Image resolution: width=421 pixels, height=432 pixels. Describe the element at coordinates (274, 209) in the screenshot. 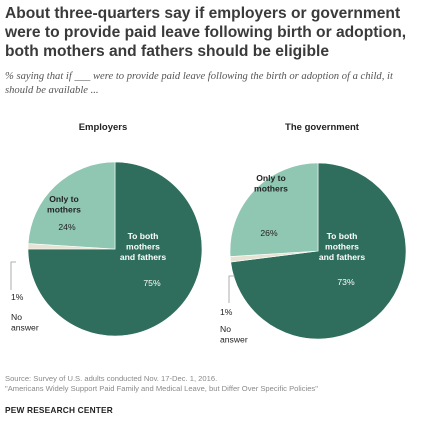

I see `government-slice-only-mothers` at that location.